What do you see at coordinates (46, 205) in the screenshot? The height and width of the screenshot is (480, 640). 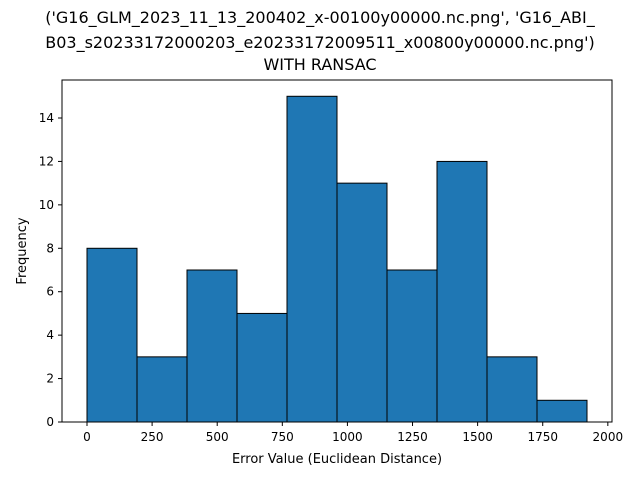 I see `y-tick-label: 10` at bounding box center [46, 205].